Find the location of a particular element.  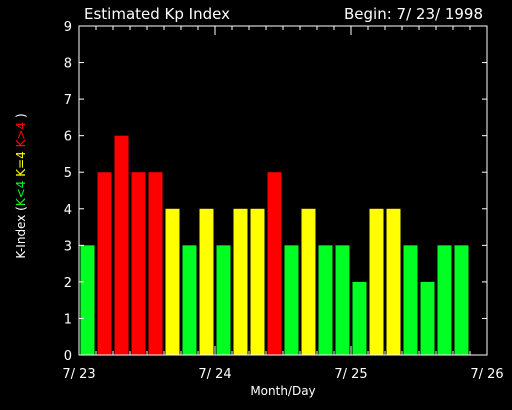

y-tick-label: 7 is located at coordinates (68, 100).